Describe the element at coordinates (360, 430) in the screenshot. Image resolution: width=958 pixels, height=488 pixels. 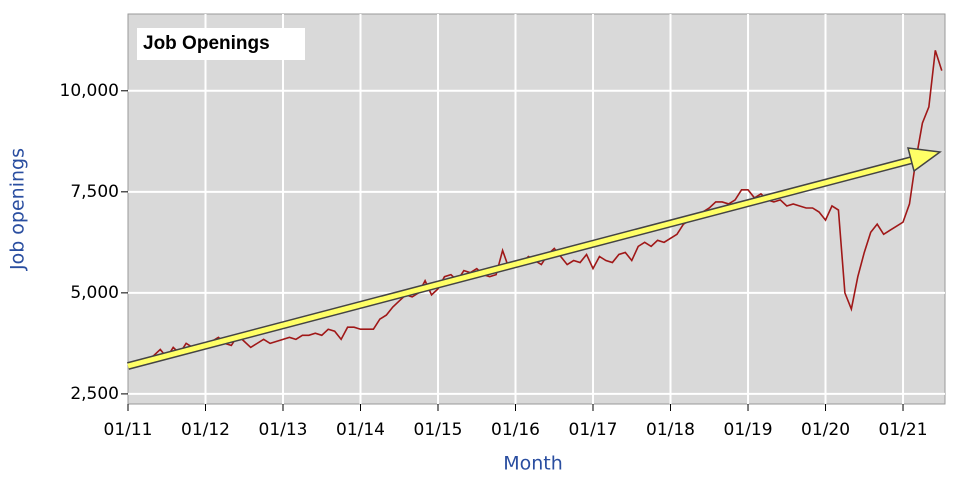
I see `x-tick-label: 01/14` at that location.